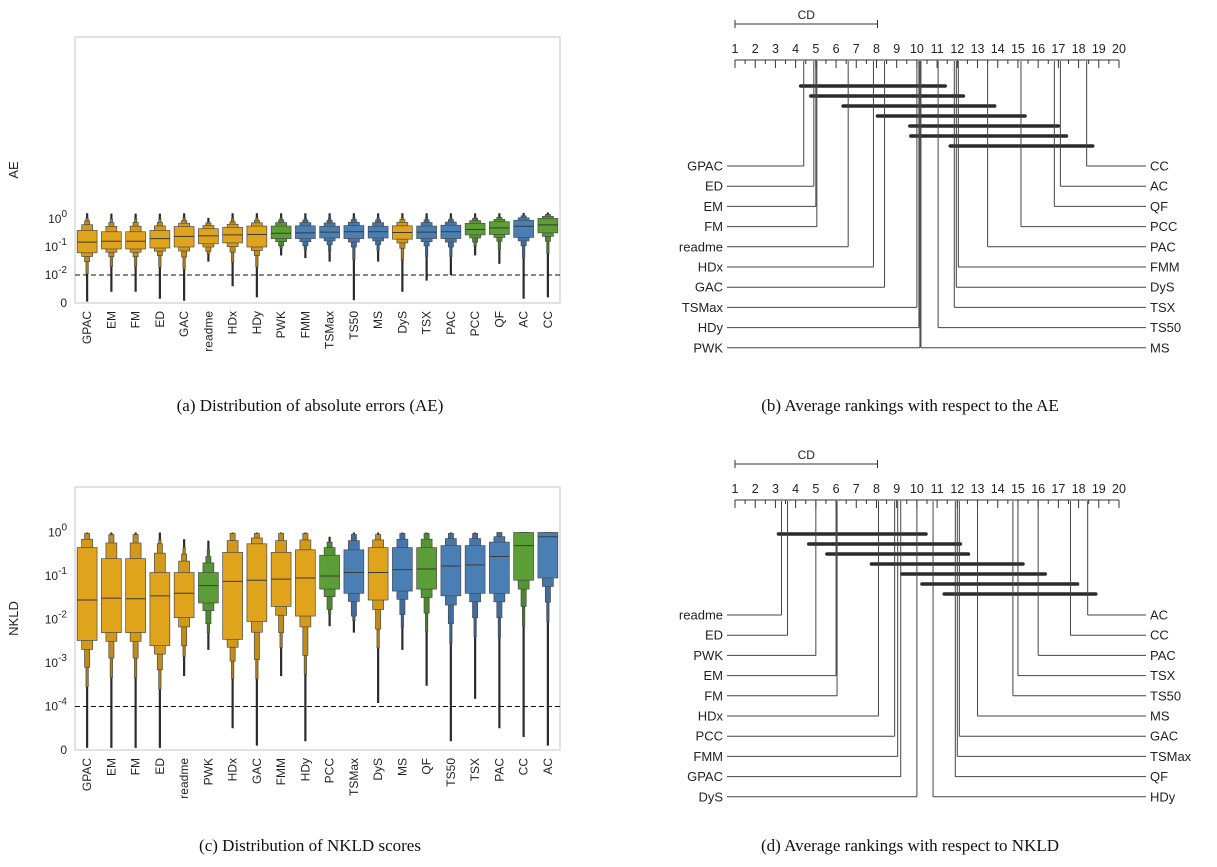 This screenshot has width=1217, height=867. Describe the element at coordinates (701, 615) in the screenshot. I see `method-label-readme: readme` at that location.